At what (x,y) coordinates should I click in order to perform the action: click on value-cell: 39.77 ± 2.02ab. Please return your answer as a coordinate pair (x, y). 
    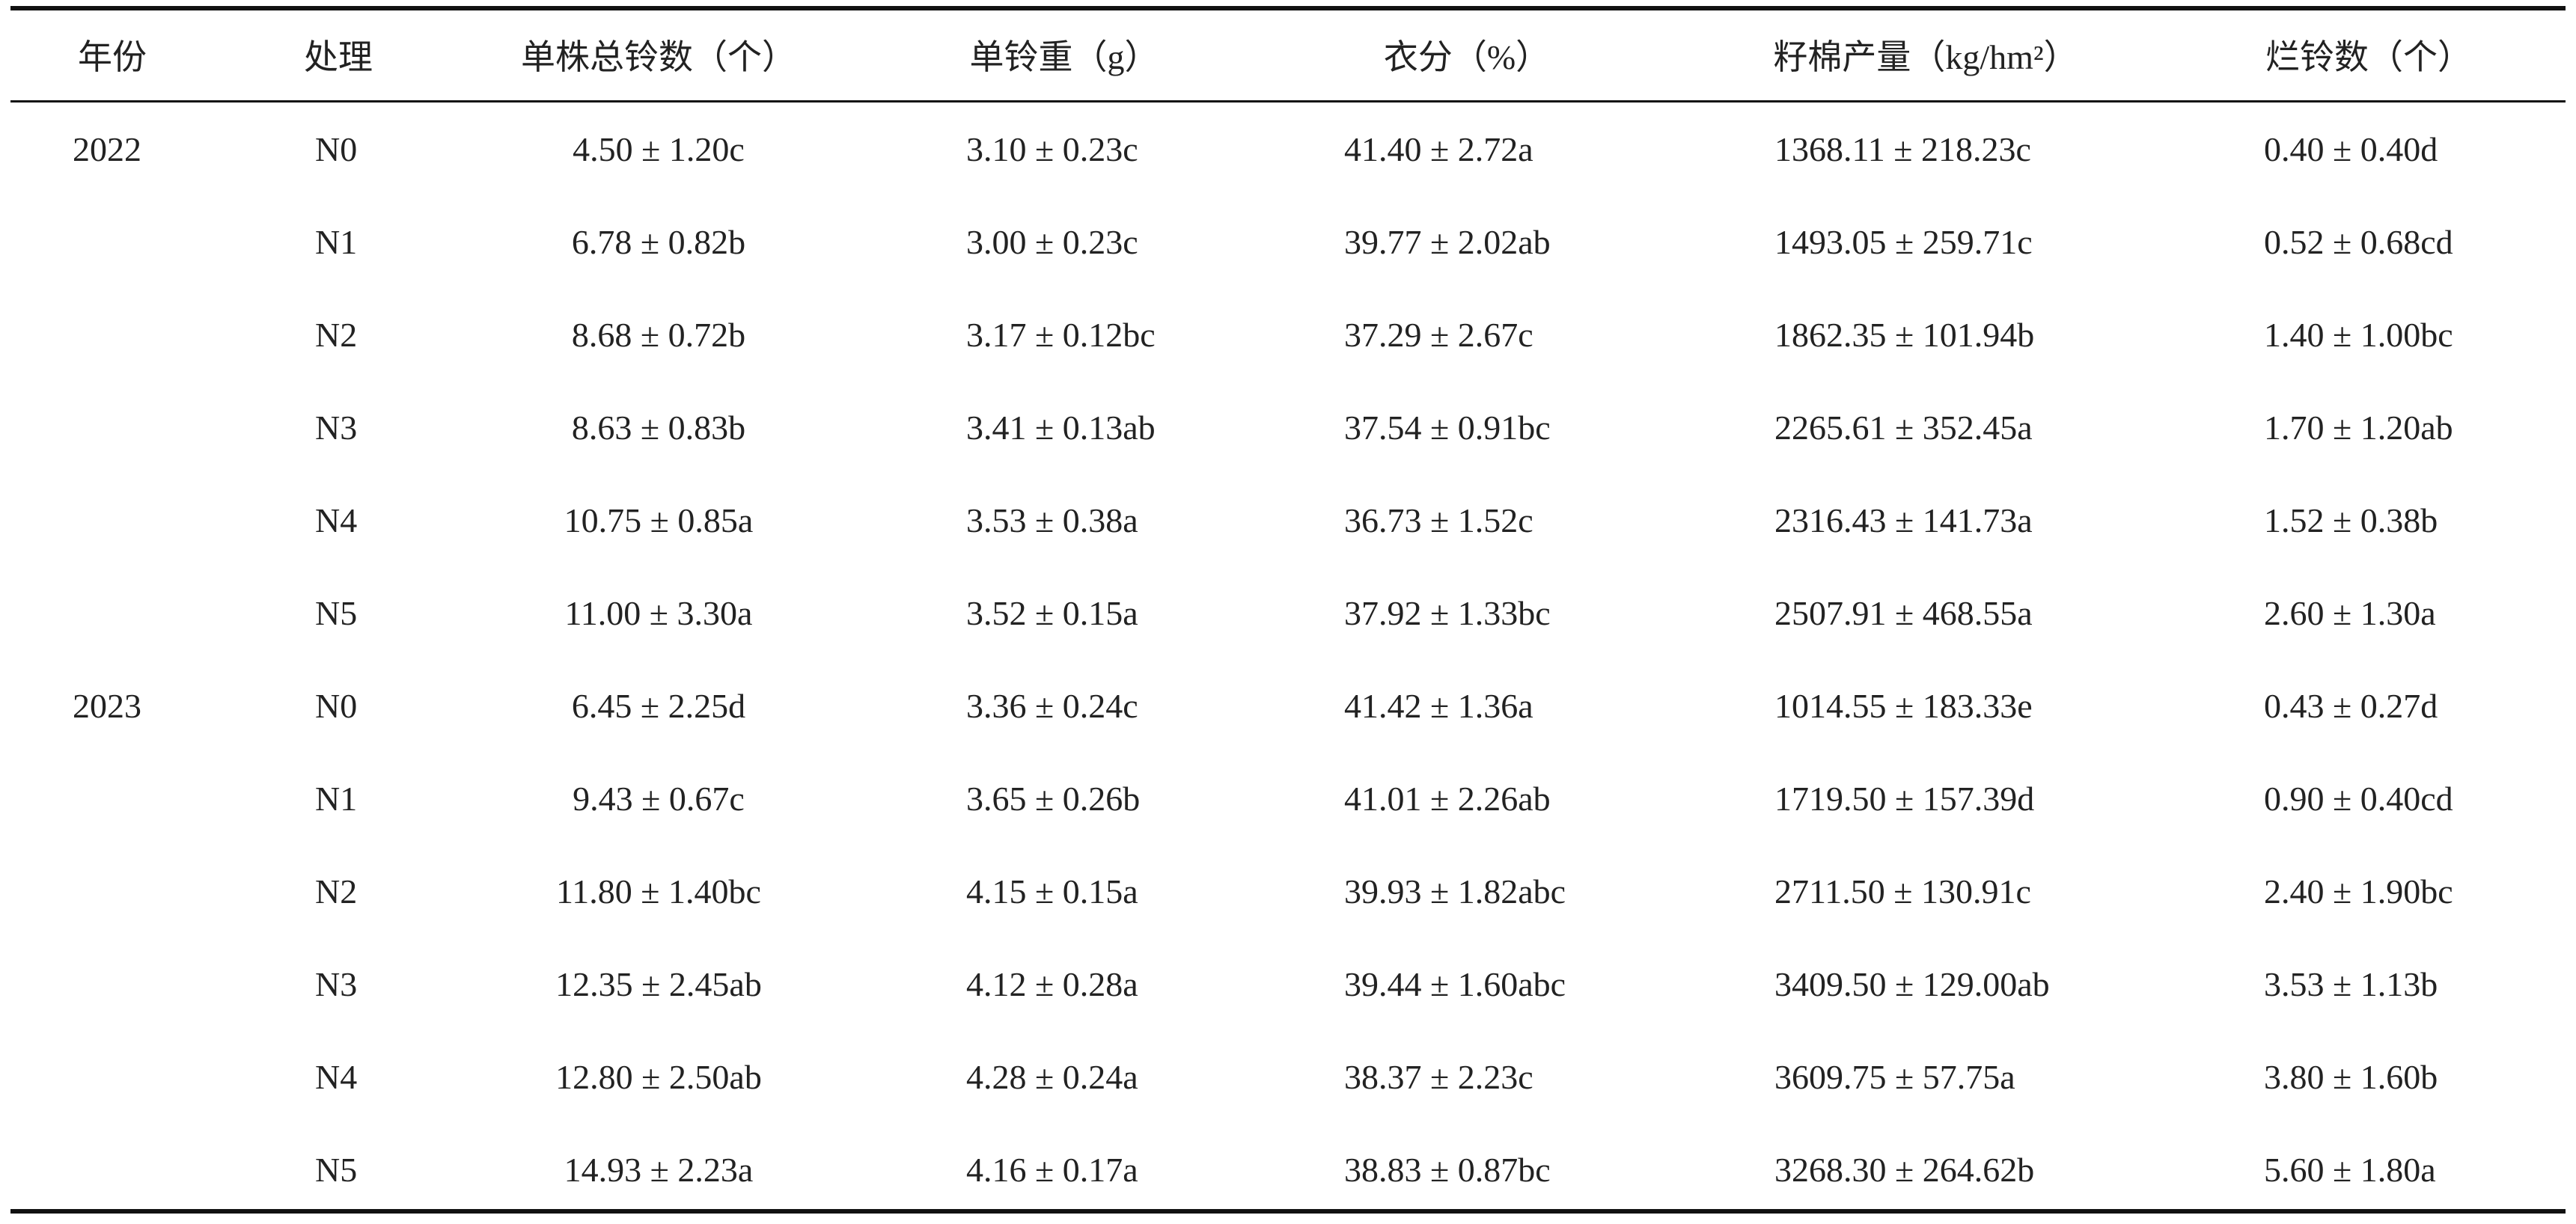
    Looking at the image, I should click on (1447, 242).